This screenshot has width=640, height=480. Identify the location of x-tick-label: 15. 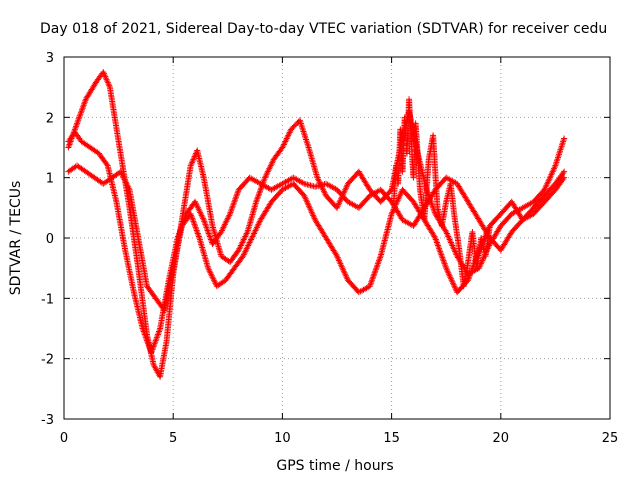
(391, 438).